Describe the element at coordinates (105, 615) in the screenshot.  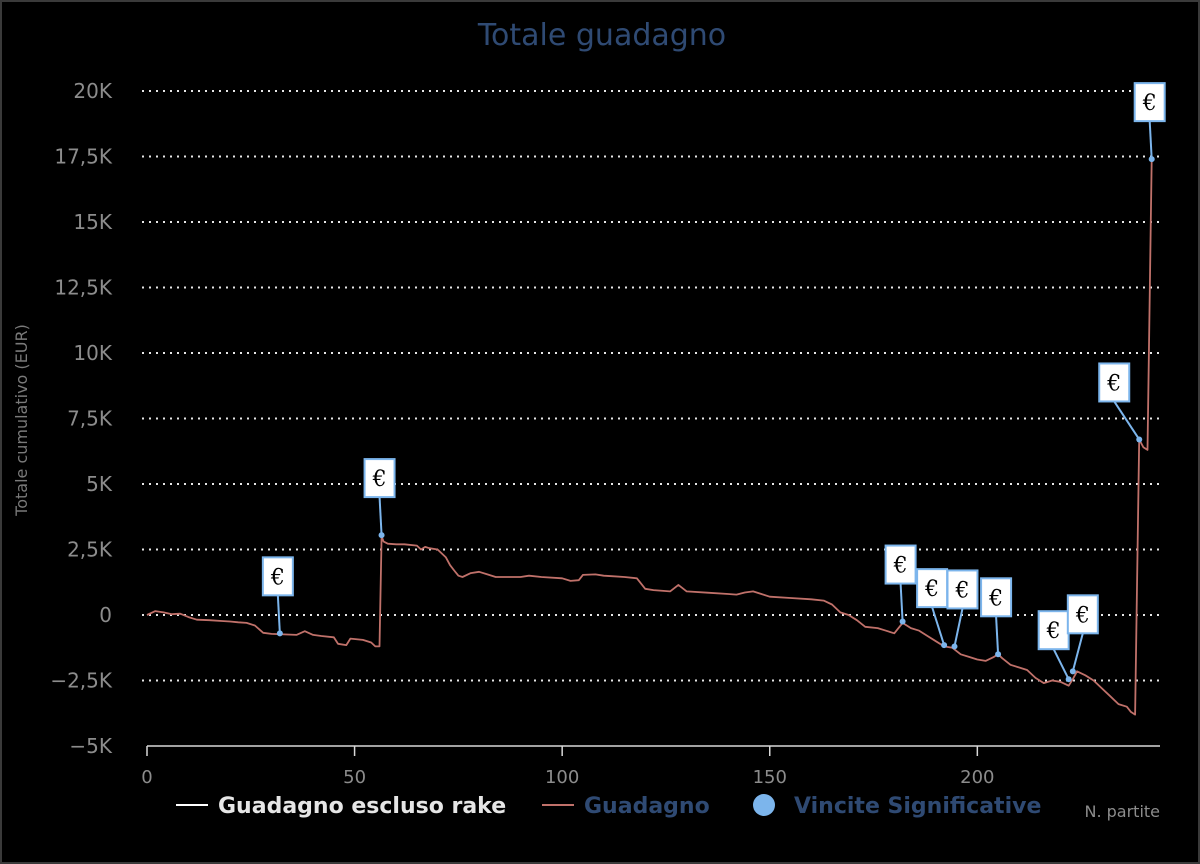
I see `y-tick-label: 0` at that location.